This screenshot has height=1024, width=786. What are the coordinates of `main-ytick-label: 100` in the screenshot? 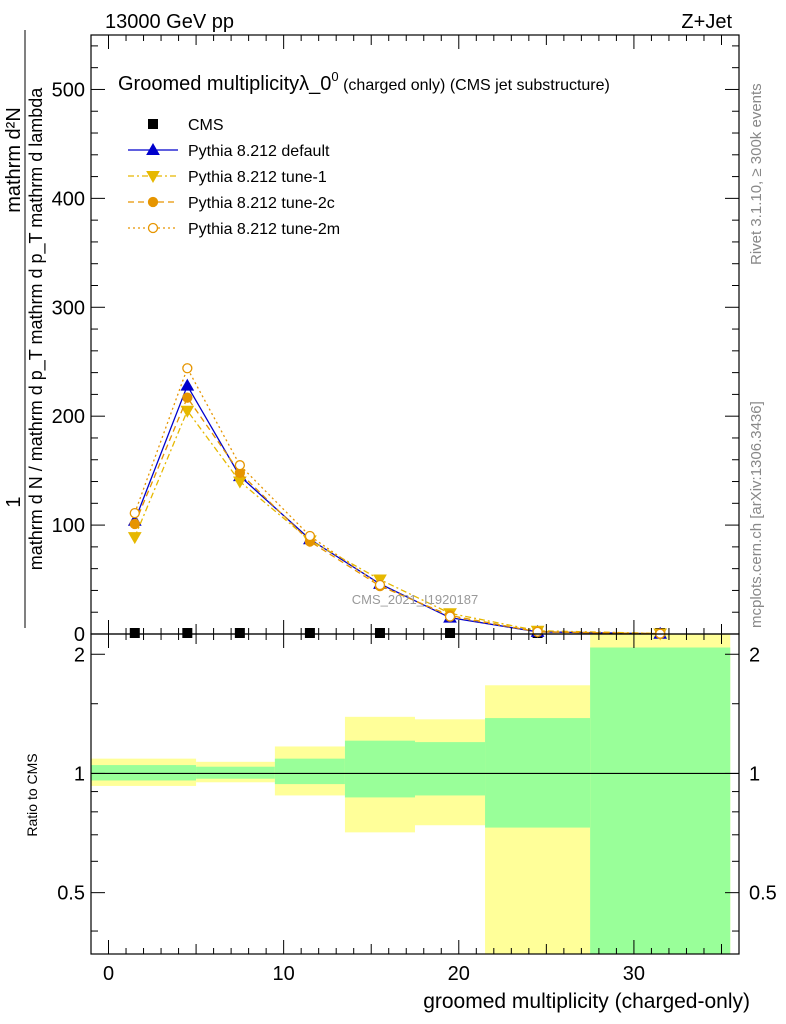 It's located at (68, 526).